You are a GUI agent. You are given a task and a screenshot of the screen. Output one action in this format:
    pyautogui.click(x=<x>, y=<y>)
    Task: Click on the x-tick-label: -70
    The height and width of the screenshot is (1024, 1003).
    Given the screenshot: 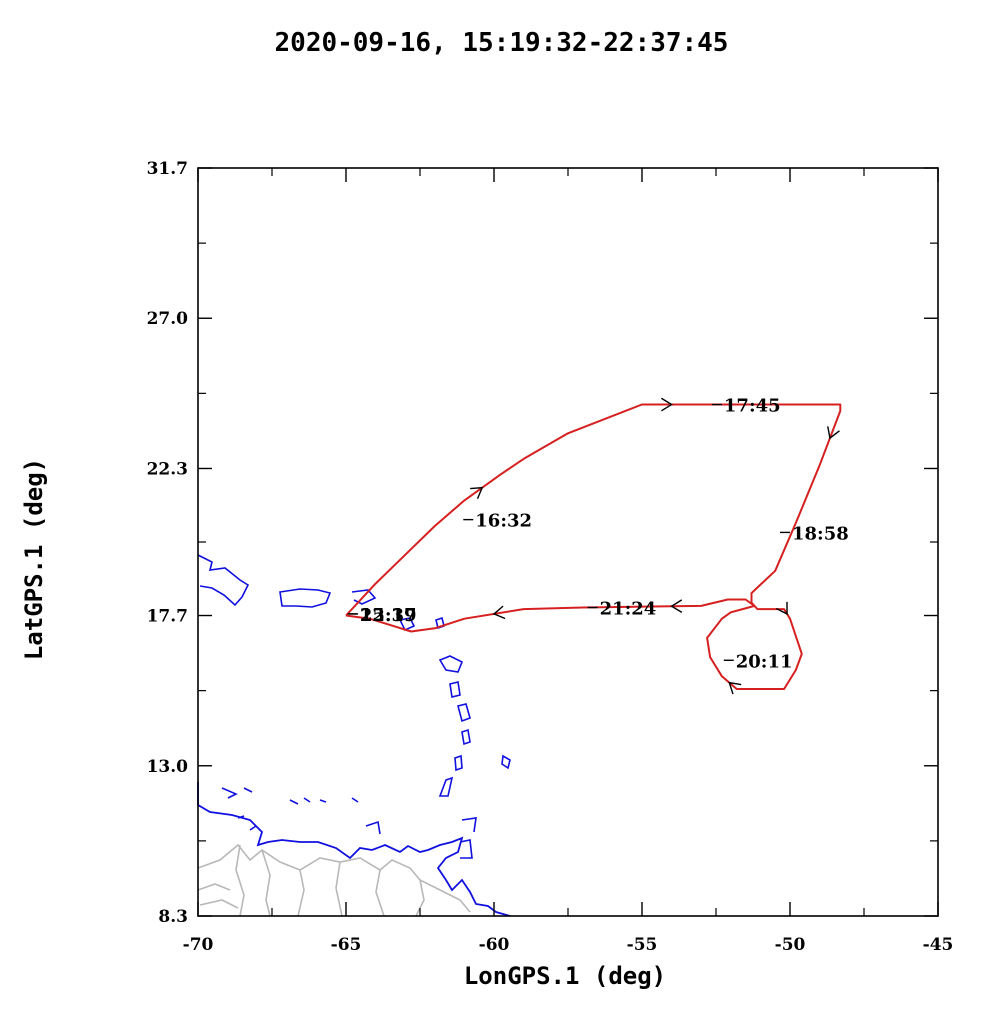 What is the action you would take?
    pyautogui.click(x=198, y=945)
    